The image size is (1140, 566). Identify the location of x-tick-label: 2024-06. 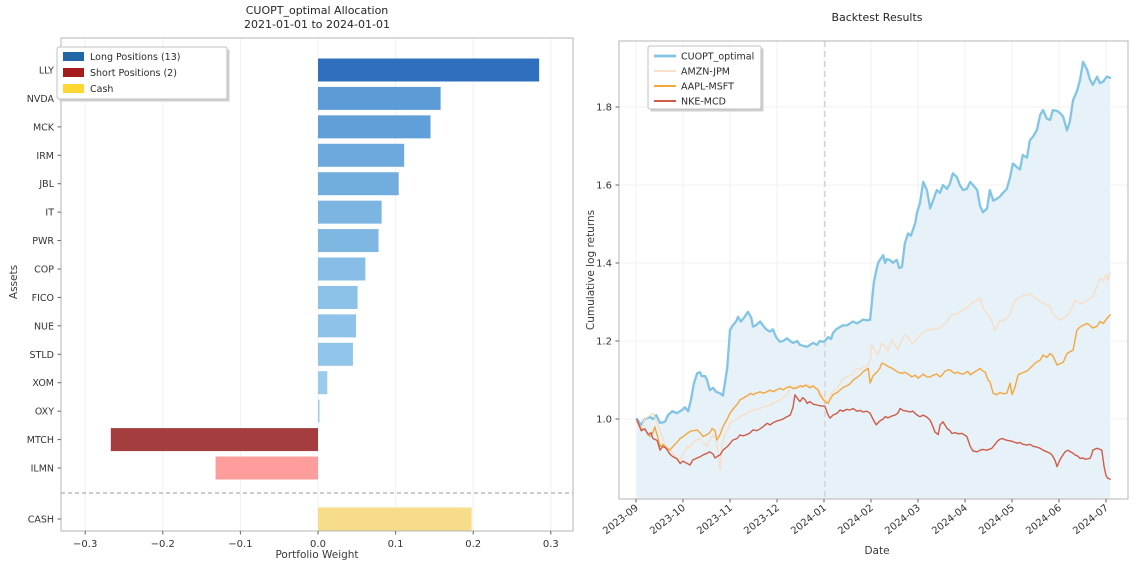
(1044, 520).